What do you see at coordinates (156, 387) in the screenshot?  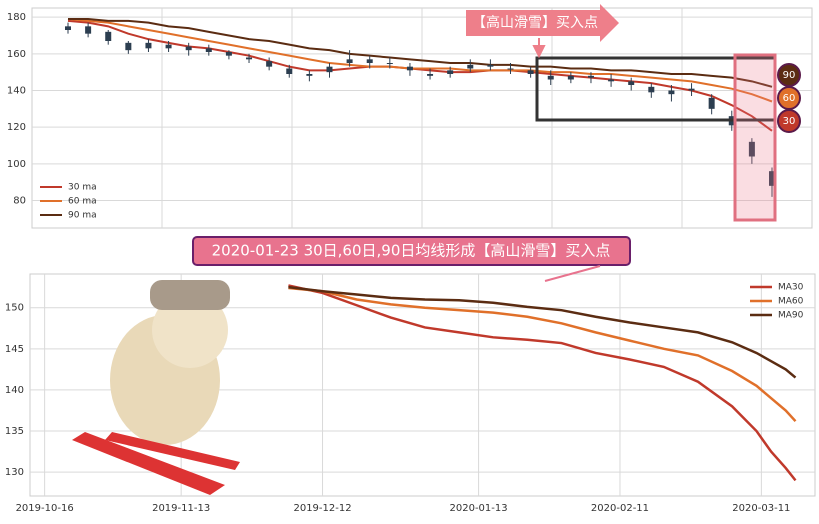 I see `skier-figure` at bounding box center [156, 387].